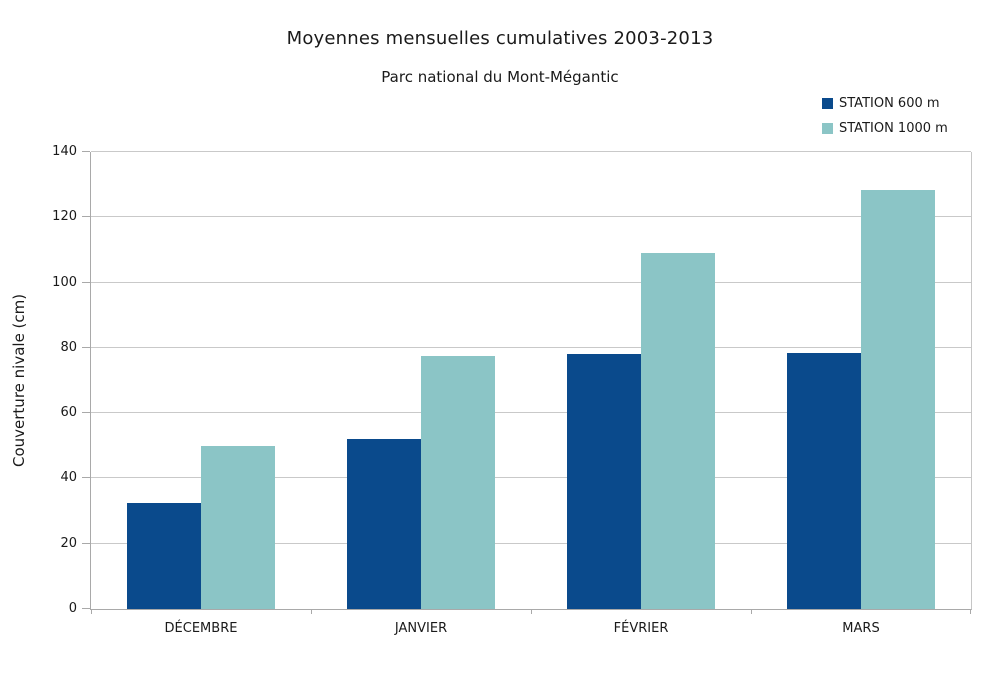  Describe the element at coordinates (72, 608) in the screenshot. I see `y-axis-tick-label: 0` at that location.